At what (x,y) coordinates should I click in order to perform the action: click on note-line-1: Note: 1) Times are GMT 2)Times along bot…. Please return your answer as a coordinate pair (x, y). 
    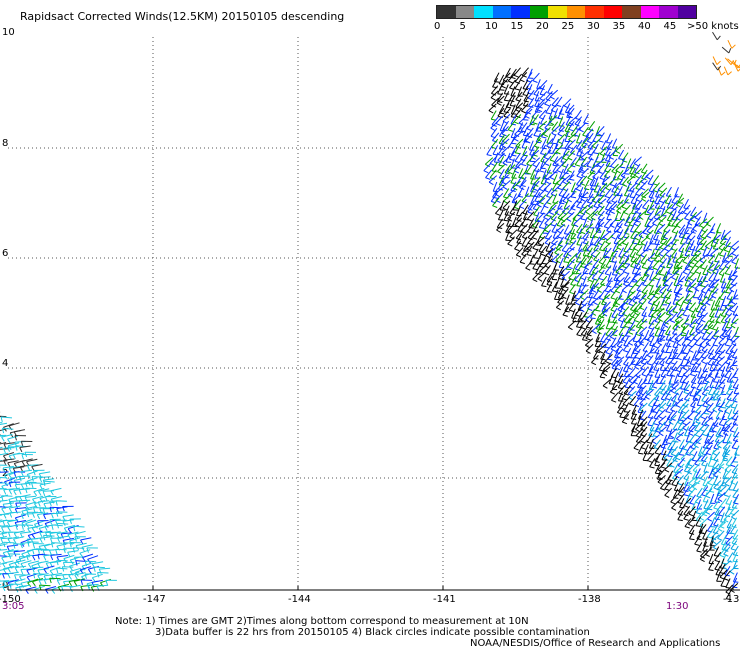
    Looking at the image, I should click on (322, 621).